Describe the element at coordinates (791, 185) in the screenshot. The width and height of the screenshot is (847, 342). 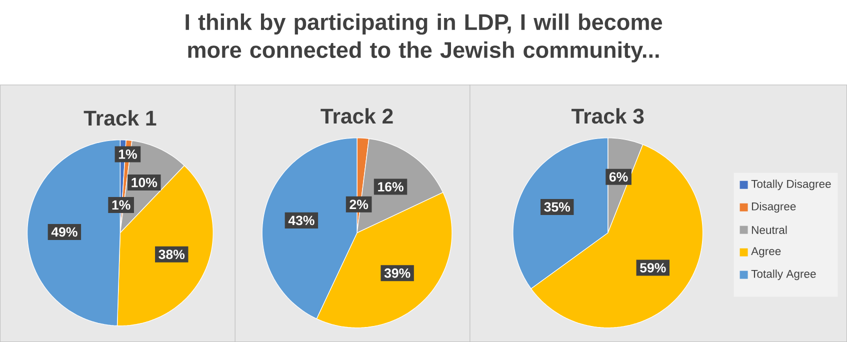
I see `legend-label: Totally Disagree` at that location.